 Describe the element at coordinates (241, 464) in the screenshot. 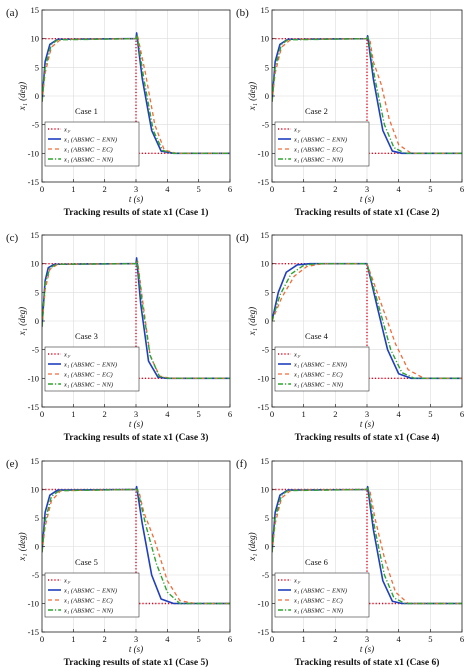

I see `panel-label: (f)` at that location.